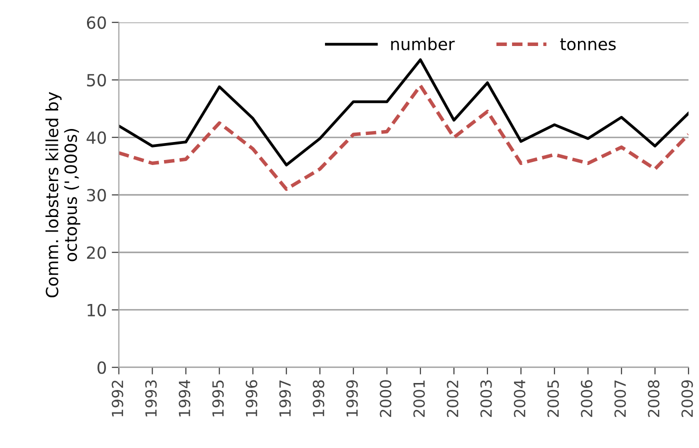 Image resolution: width=699 pixels, height=448 pixels. Describe the element at coordinates (96, 80) in the screenshot. I see `y-tick-label: 50` at that location.